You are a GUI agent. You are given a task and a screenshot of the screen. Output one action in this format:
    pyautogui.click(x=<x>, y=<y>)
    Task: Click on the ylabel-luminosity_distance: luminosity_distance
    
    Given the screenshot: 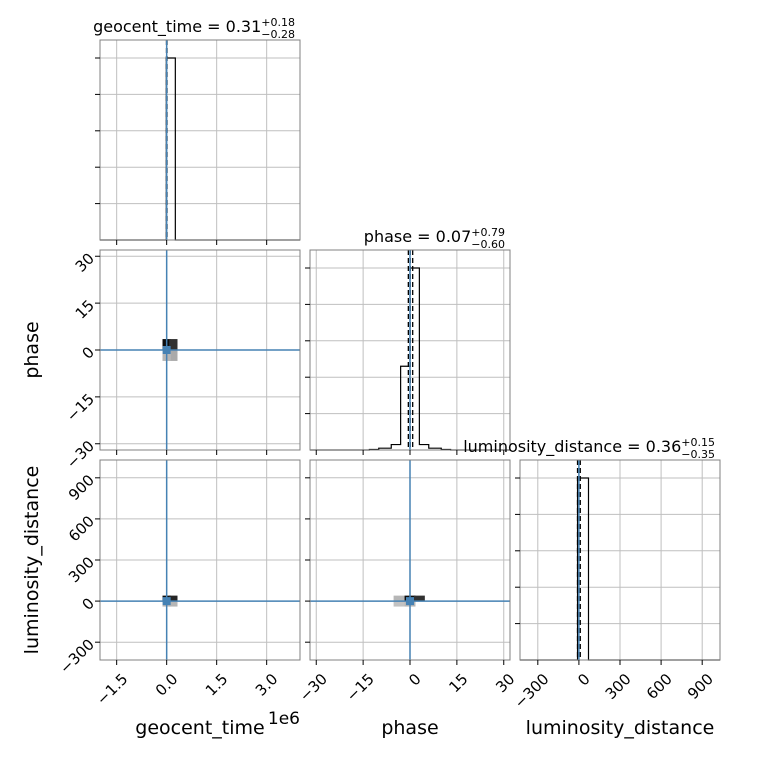 What is the action you would take?
    pyautogui.click(x=32, y=560)
    